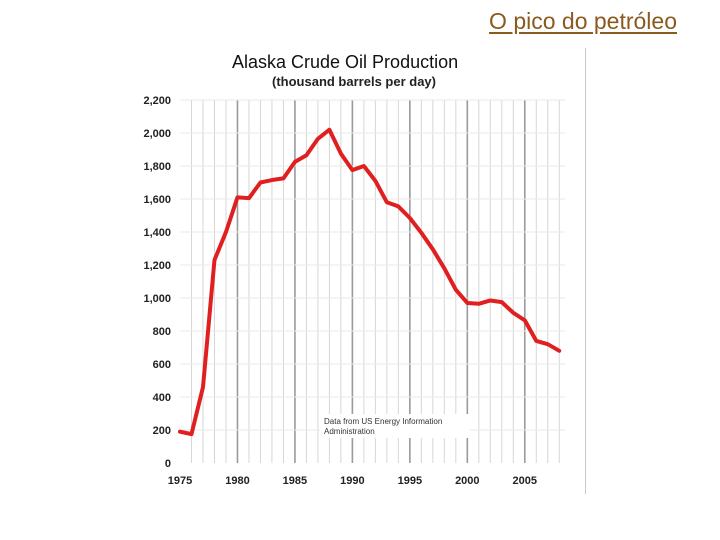  Describe the element at coordinates (180, 481) in the screenshot. I see `x-tick-label: 1975` at that location.